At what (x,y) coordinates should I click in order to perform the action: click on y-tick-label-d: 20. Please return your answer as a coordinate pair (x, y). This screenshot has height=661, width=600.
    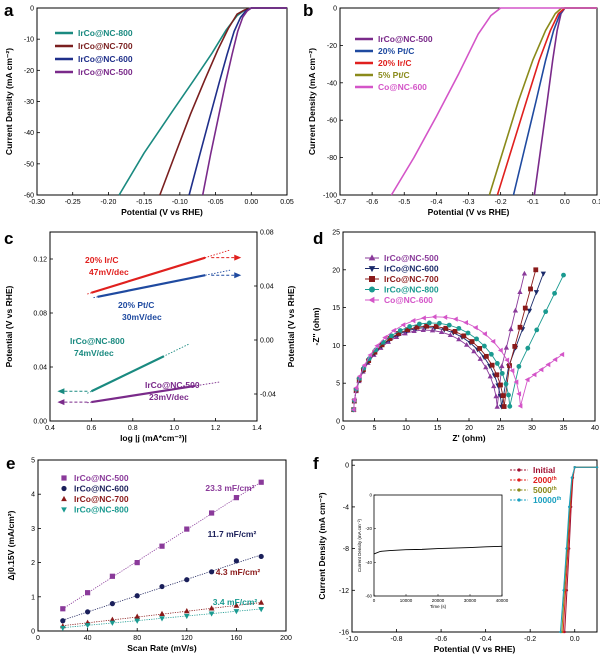
    Looking at the image, I should click on (336, 270).